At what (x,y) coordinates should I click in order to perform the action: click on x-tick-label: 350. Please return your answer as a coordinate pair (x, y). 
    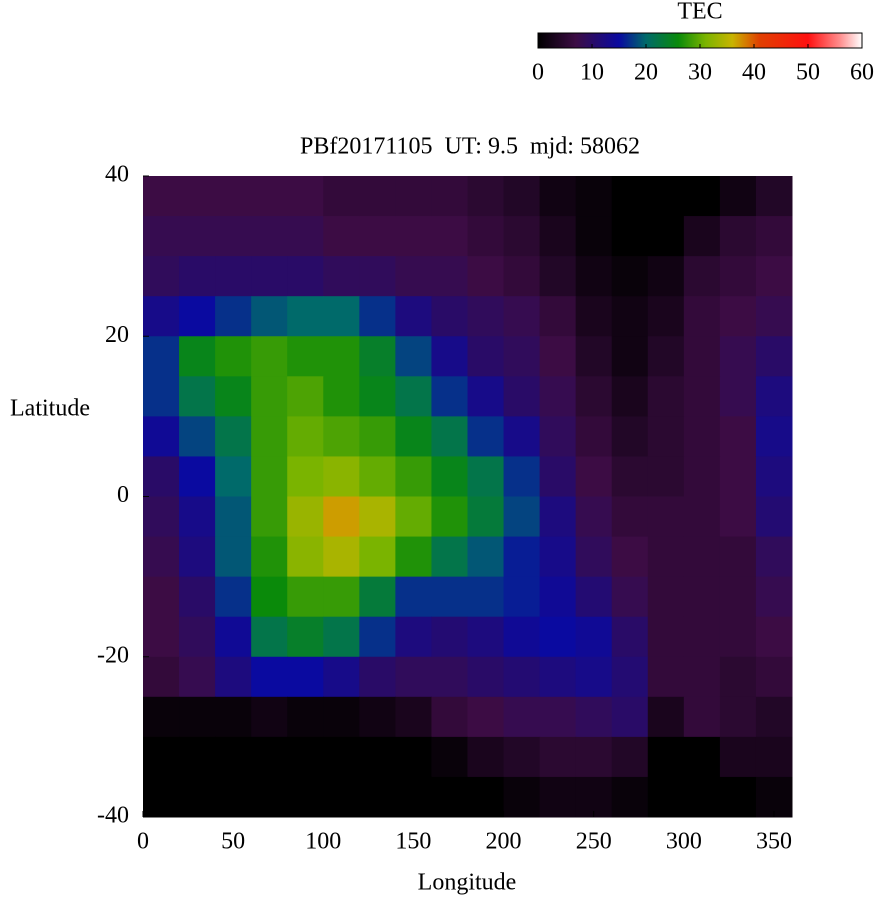
    Looking at the image, I should click on (774, 842).